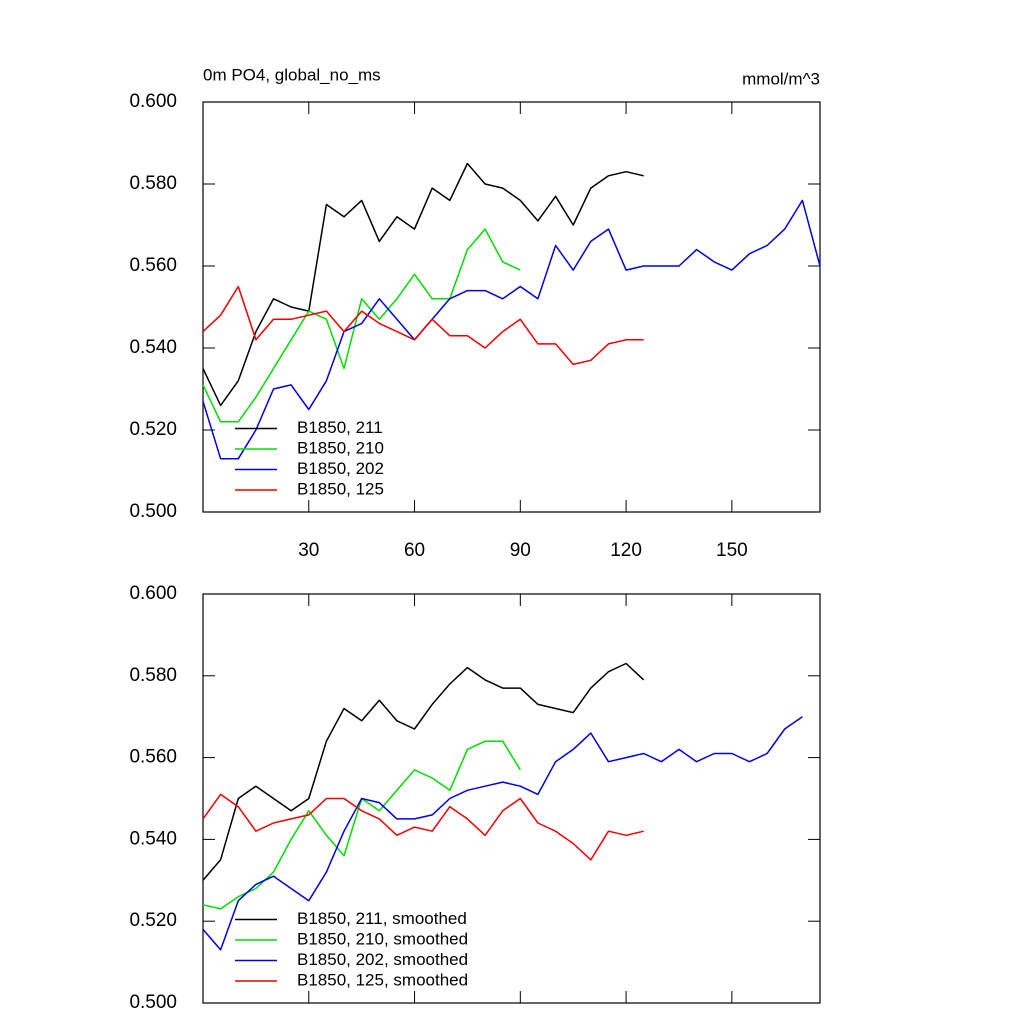 This screenshot has height=1024, width=1024. Describe the element at coordinates (732, 550) in the screenshot. I see `x-tick-label: 150` at that location.